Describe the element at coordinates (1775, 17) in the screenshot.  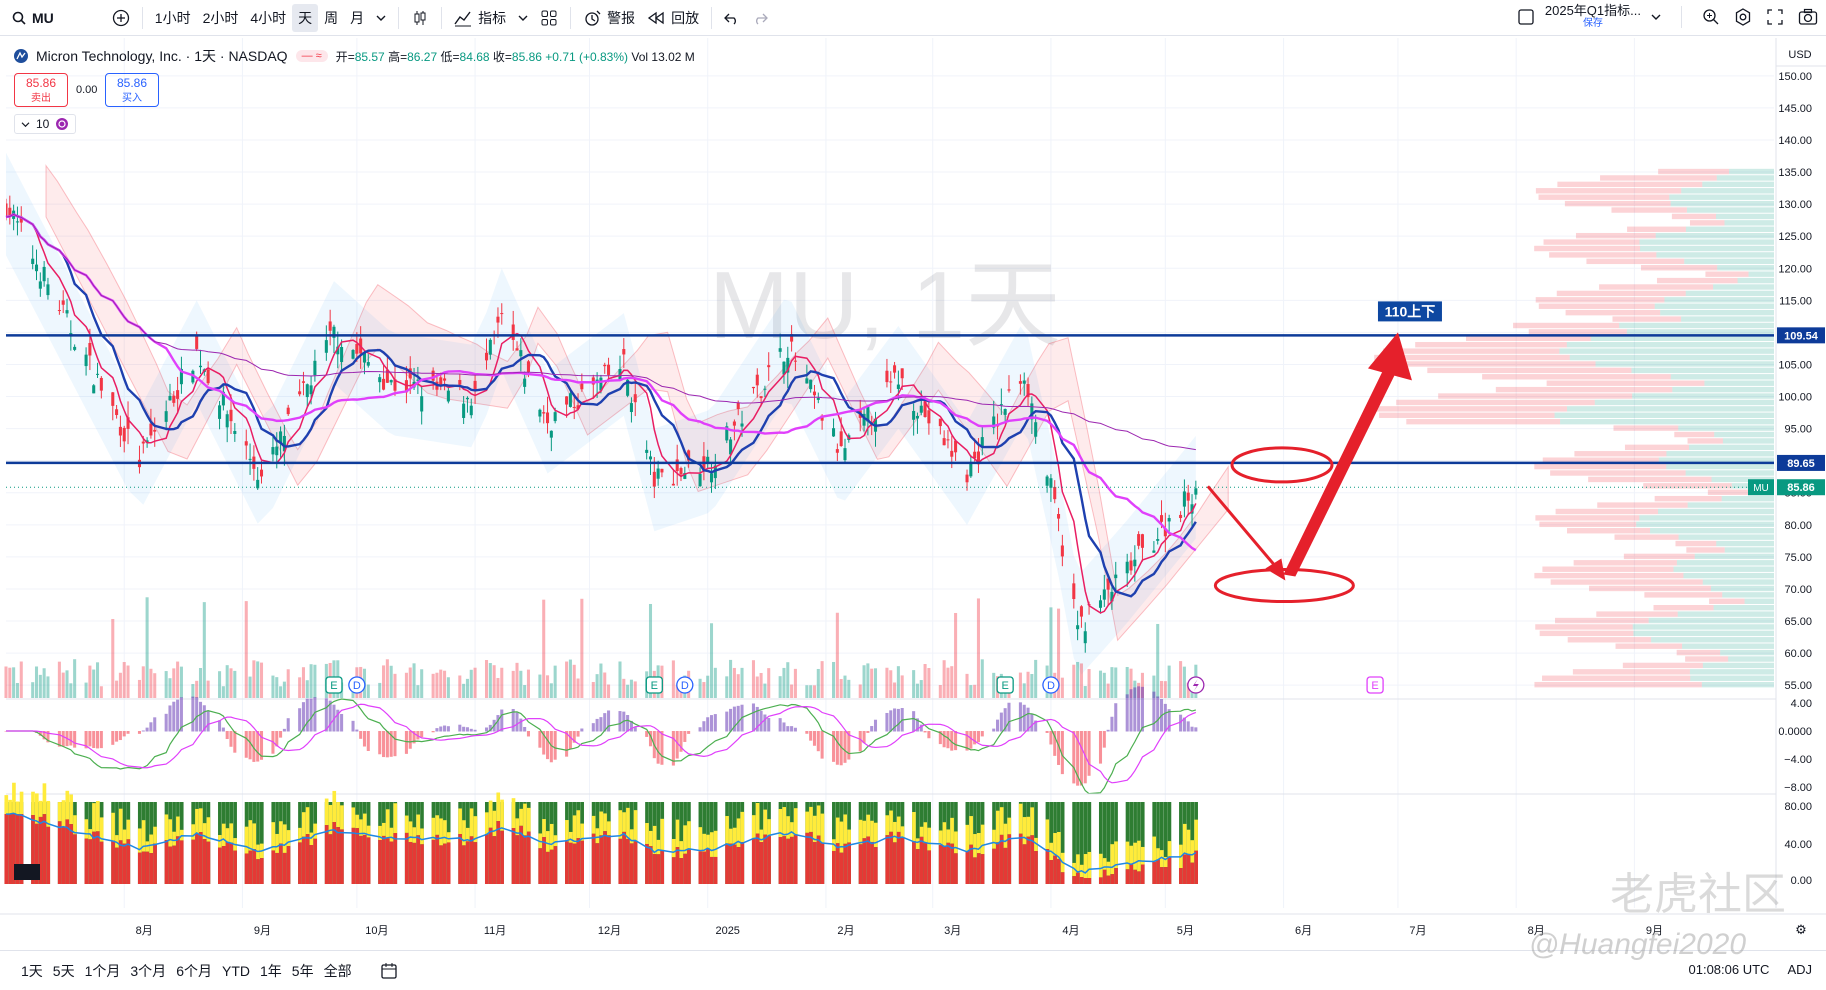
I see `fullscreen-icon` at that location.